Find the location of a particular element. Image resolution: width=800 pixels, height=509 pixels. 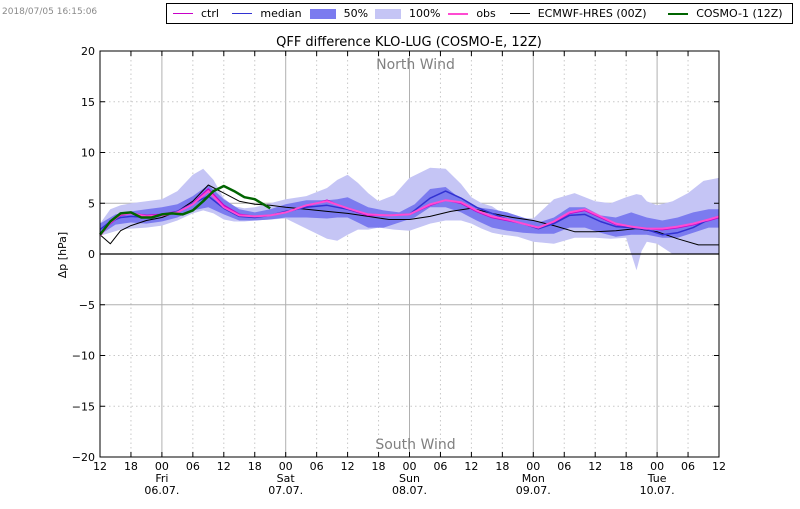

y-axis-label: Δp [hPa] is located at coordinates (62, 255).